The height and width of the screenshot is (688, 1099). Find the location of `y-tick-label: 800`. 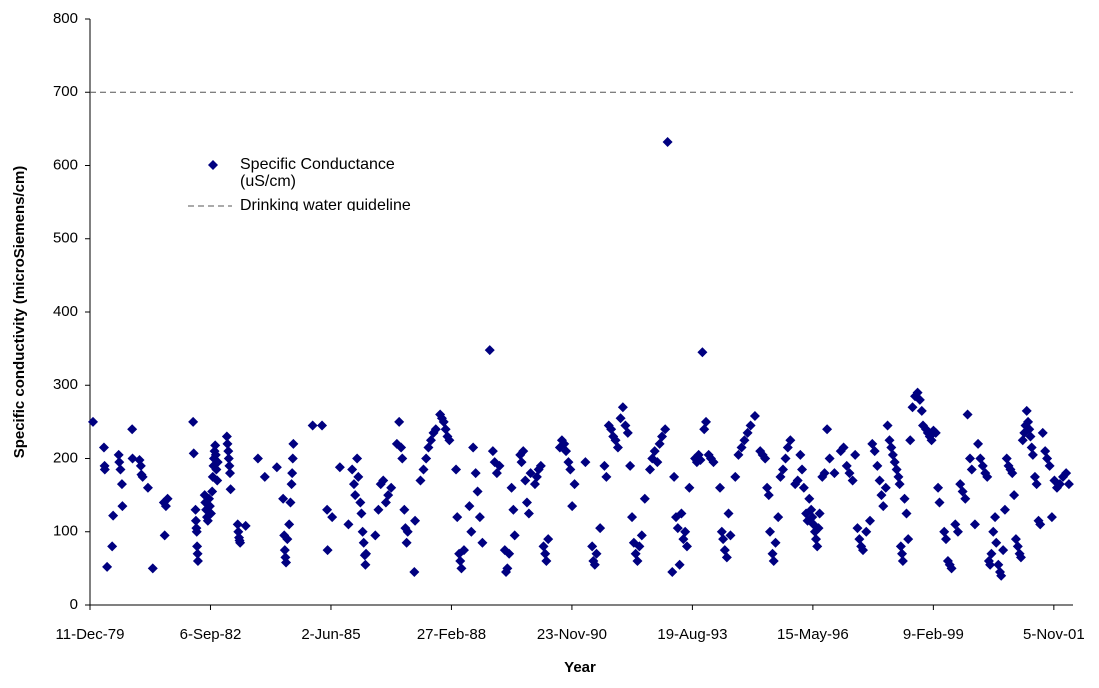

y-tick-label: 800 is located at coordinates (65, 18).